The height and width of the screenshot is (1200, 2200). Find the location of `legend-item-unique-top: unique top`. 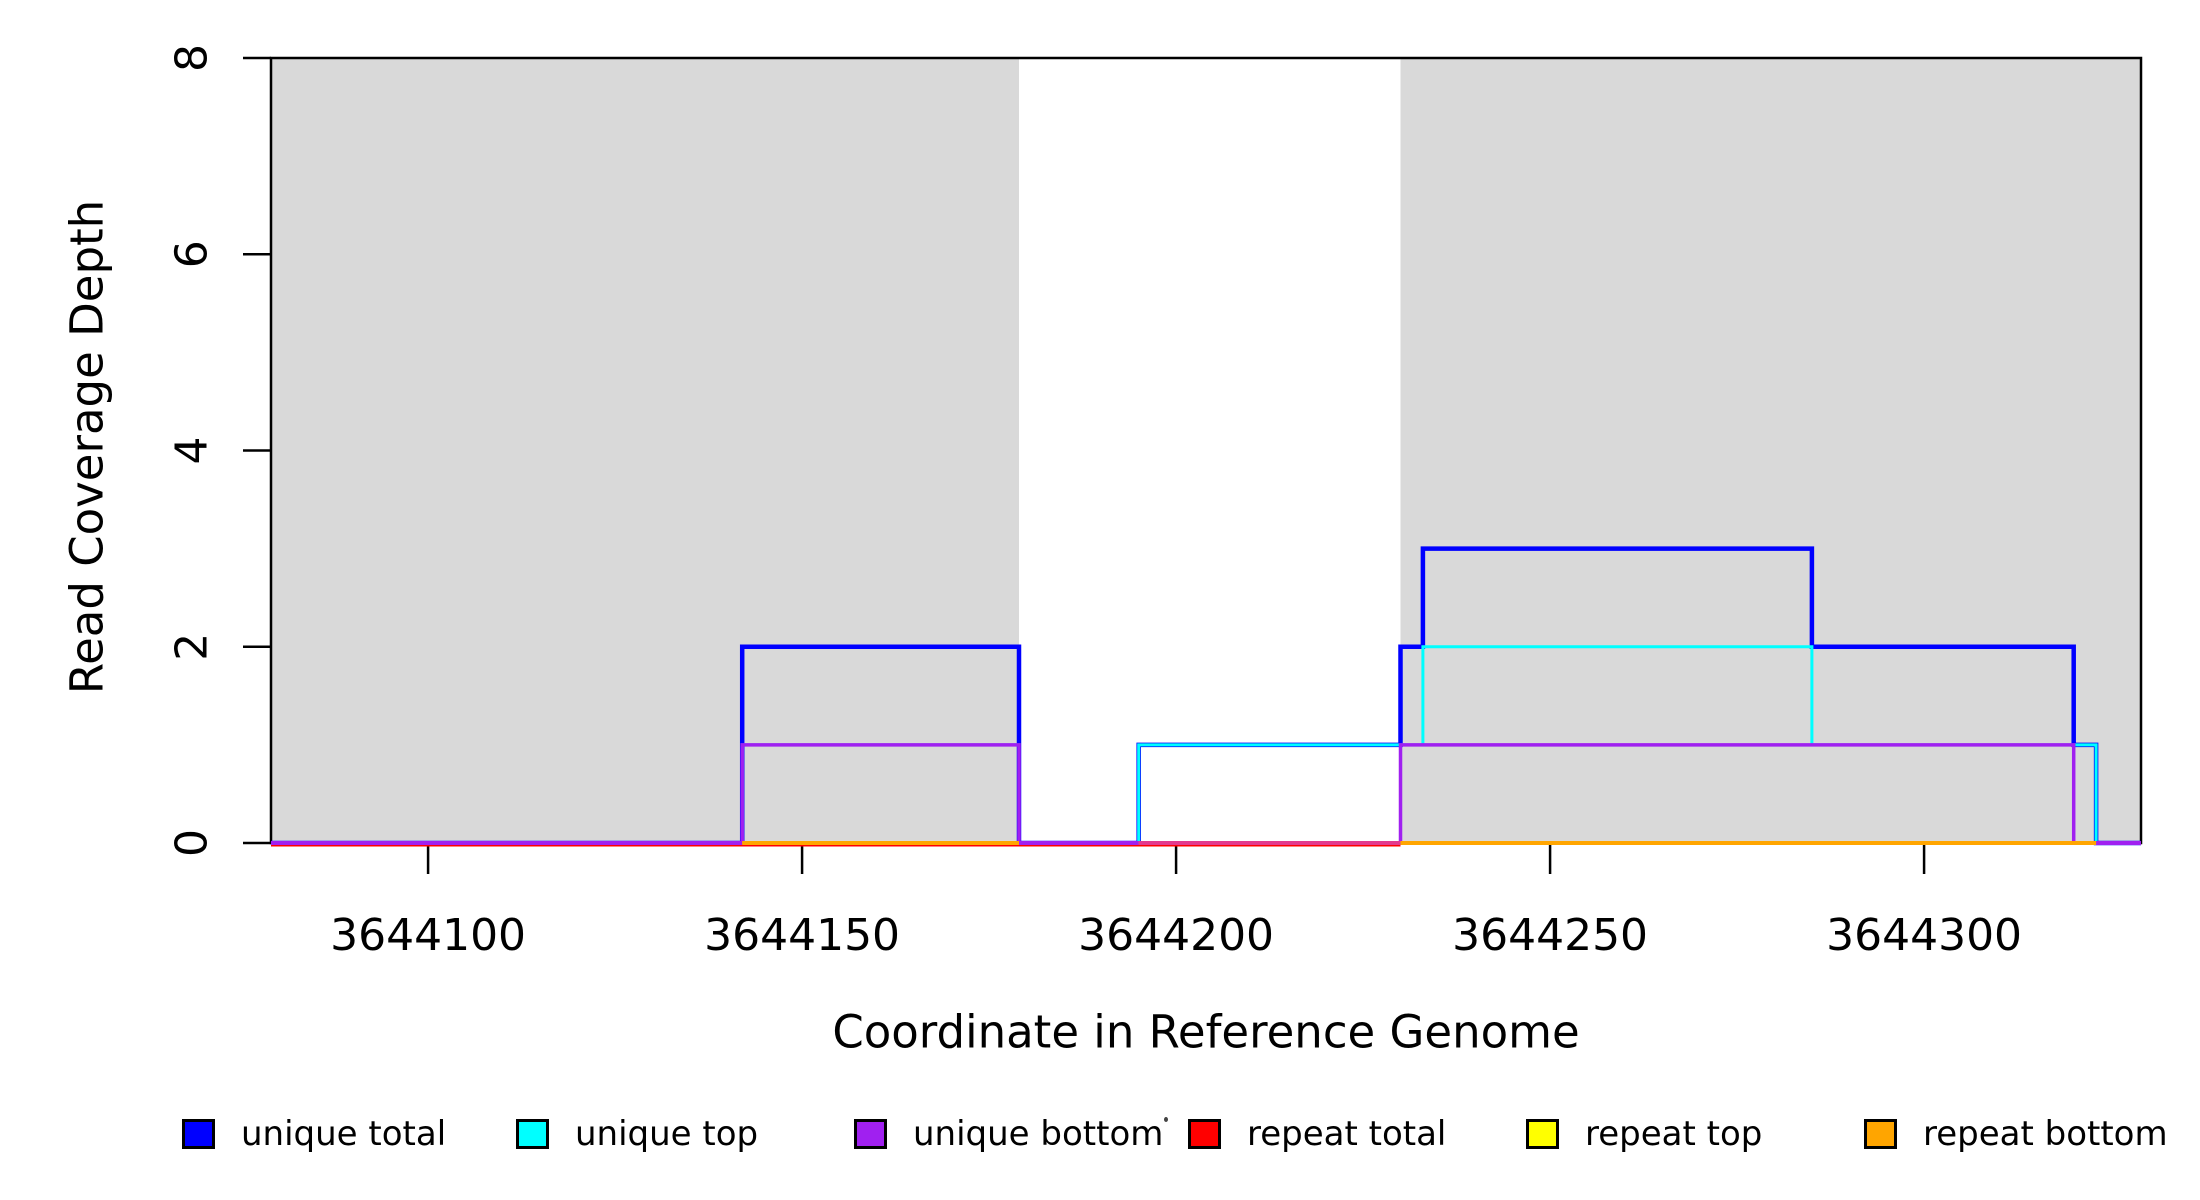

legend-item-unique-top: unique top is located at coordinates (637, 1134).